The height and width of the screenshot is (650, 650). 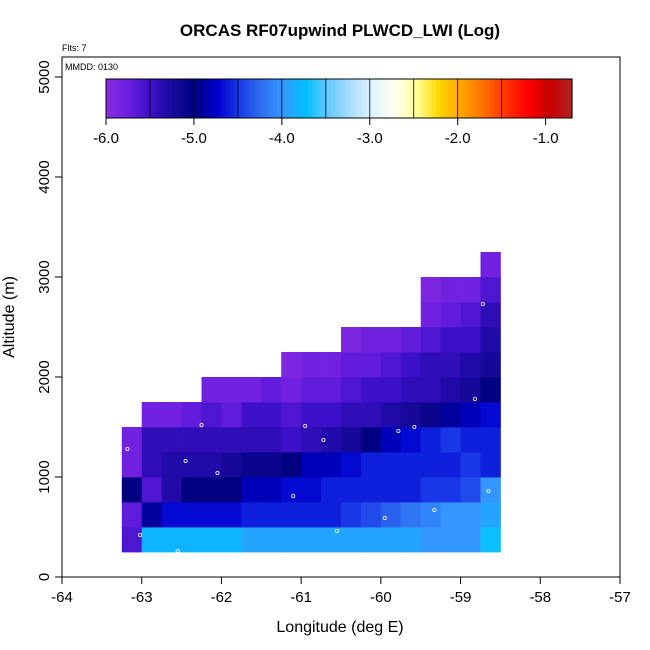 I want to click on x-axis-label: Longitude (deg E), so click(x=339, y=627).